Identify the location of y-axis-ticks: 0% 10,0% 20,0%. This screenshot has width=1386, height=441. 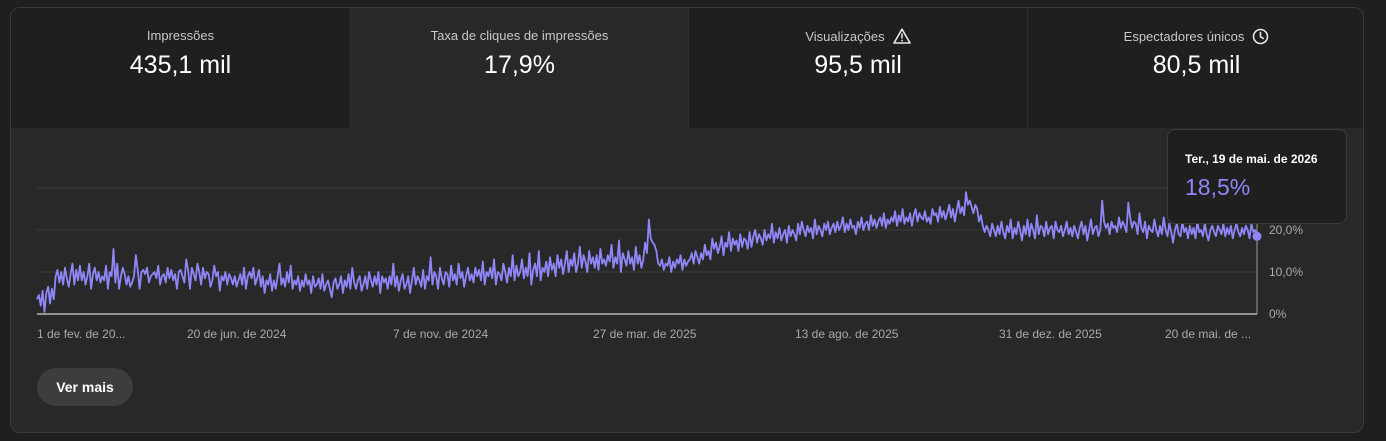
(1286, 272).